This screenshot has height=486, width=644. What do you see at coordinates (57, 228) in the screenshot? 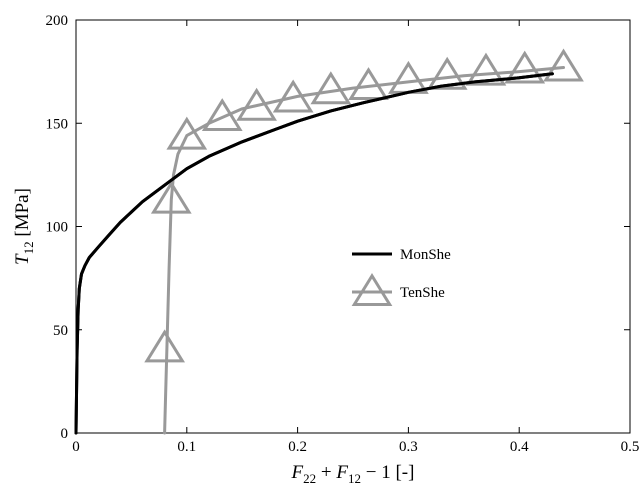
I see `y-tick-label: 100` at bounding box center [57, 228].